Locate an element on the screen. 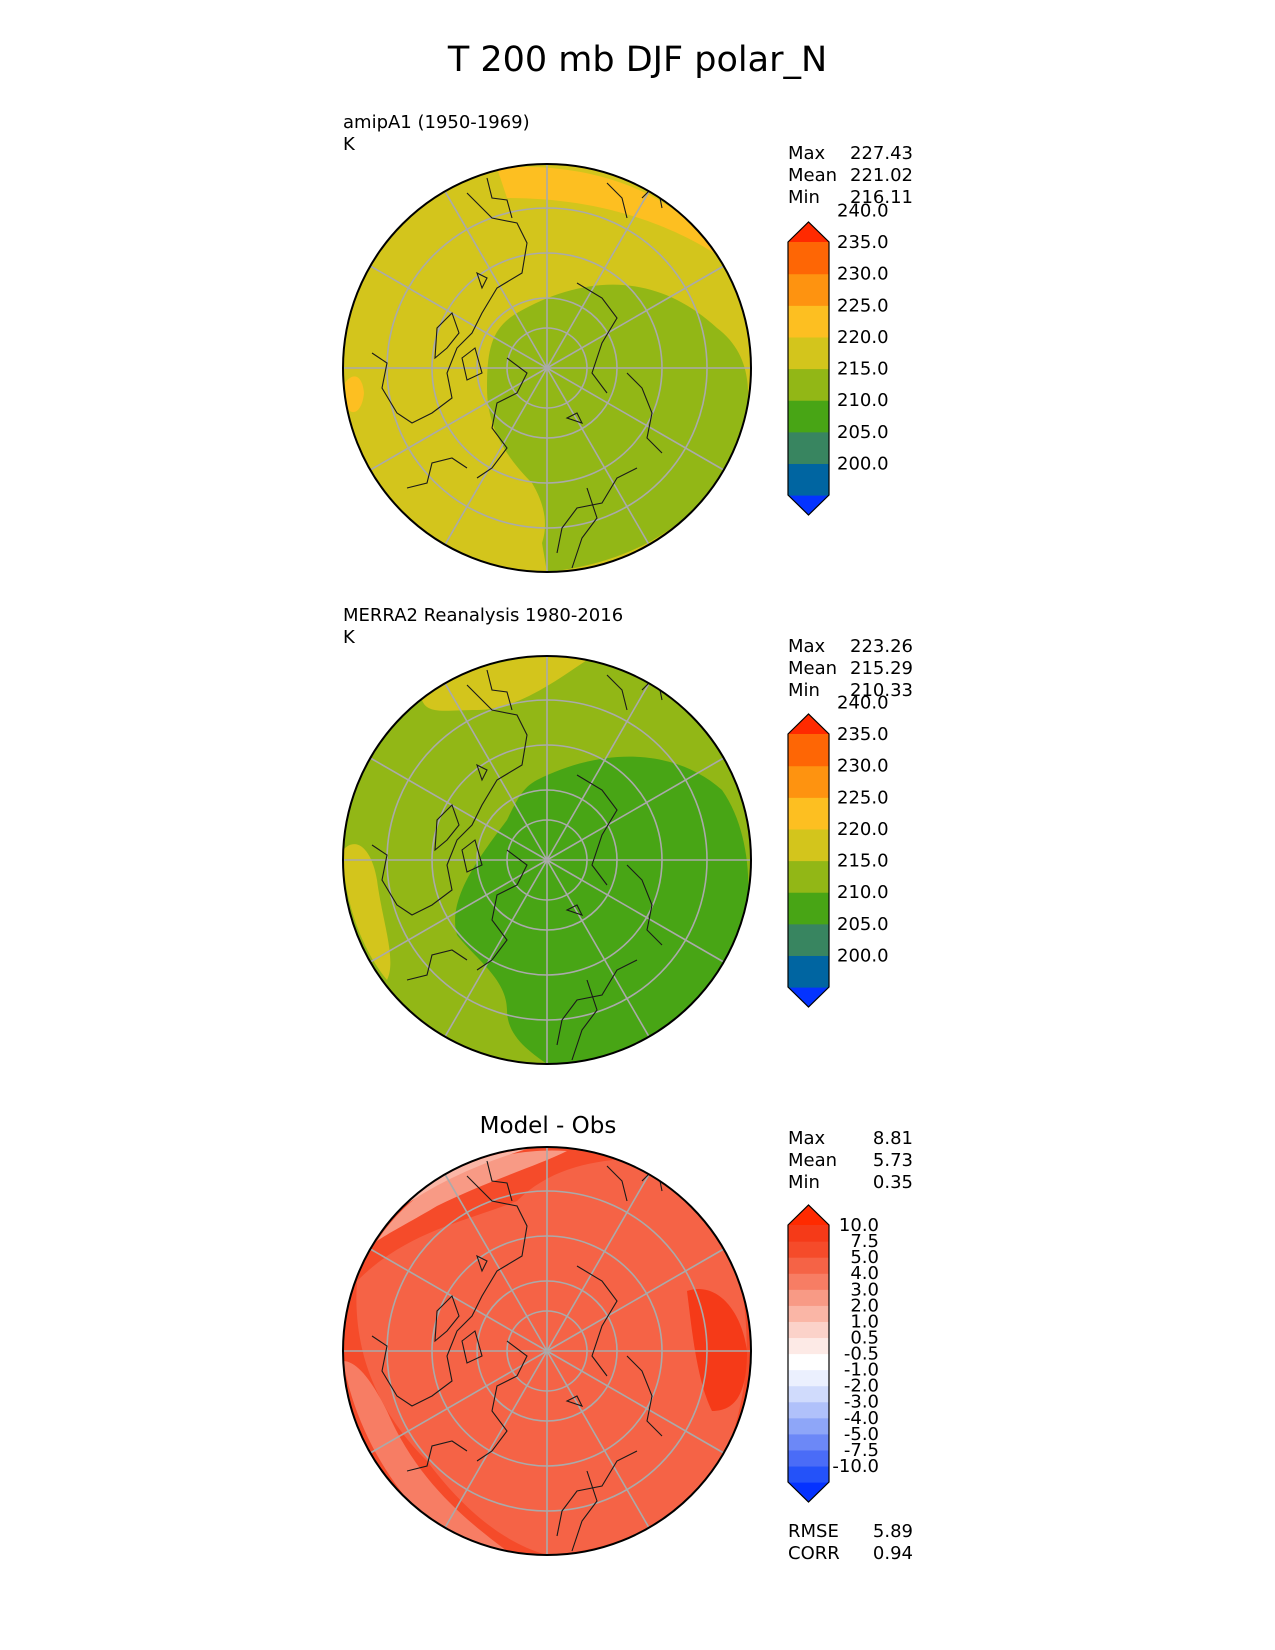 The width and height of the screenshot is (1275, 1650). panel3-stat-min-label: Min is located at coordinates (804, 1182).